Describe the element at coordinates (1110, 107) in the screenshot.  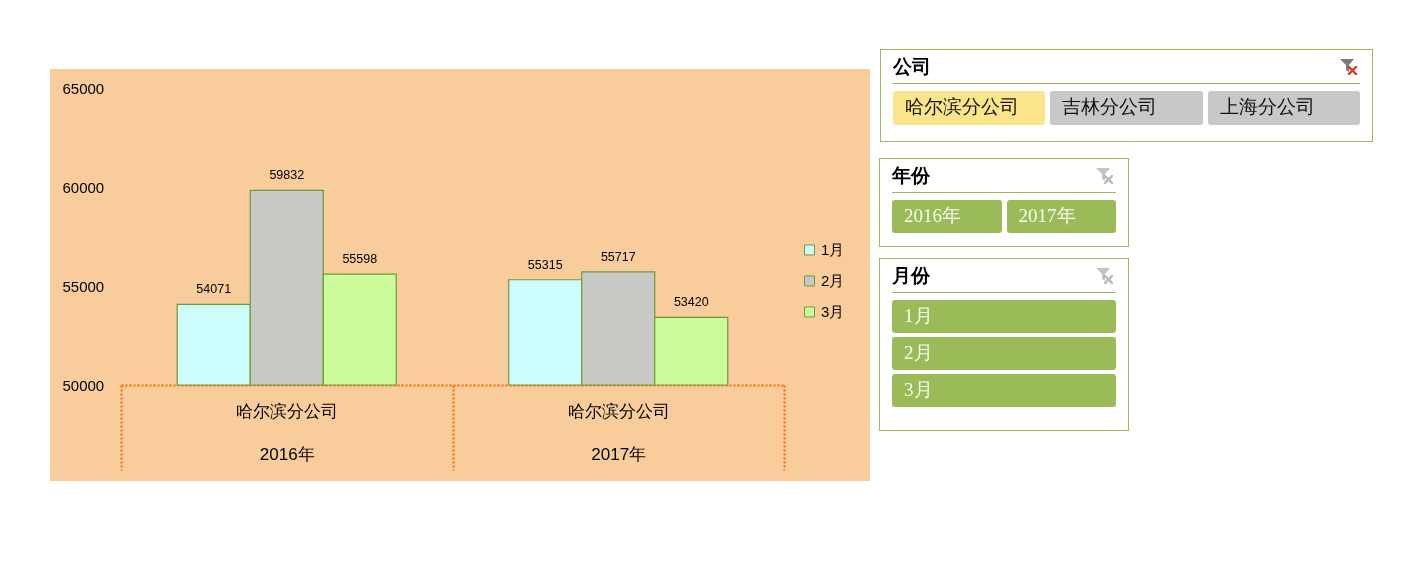
I see `category-label: 吉林分公司` at that location.